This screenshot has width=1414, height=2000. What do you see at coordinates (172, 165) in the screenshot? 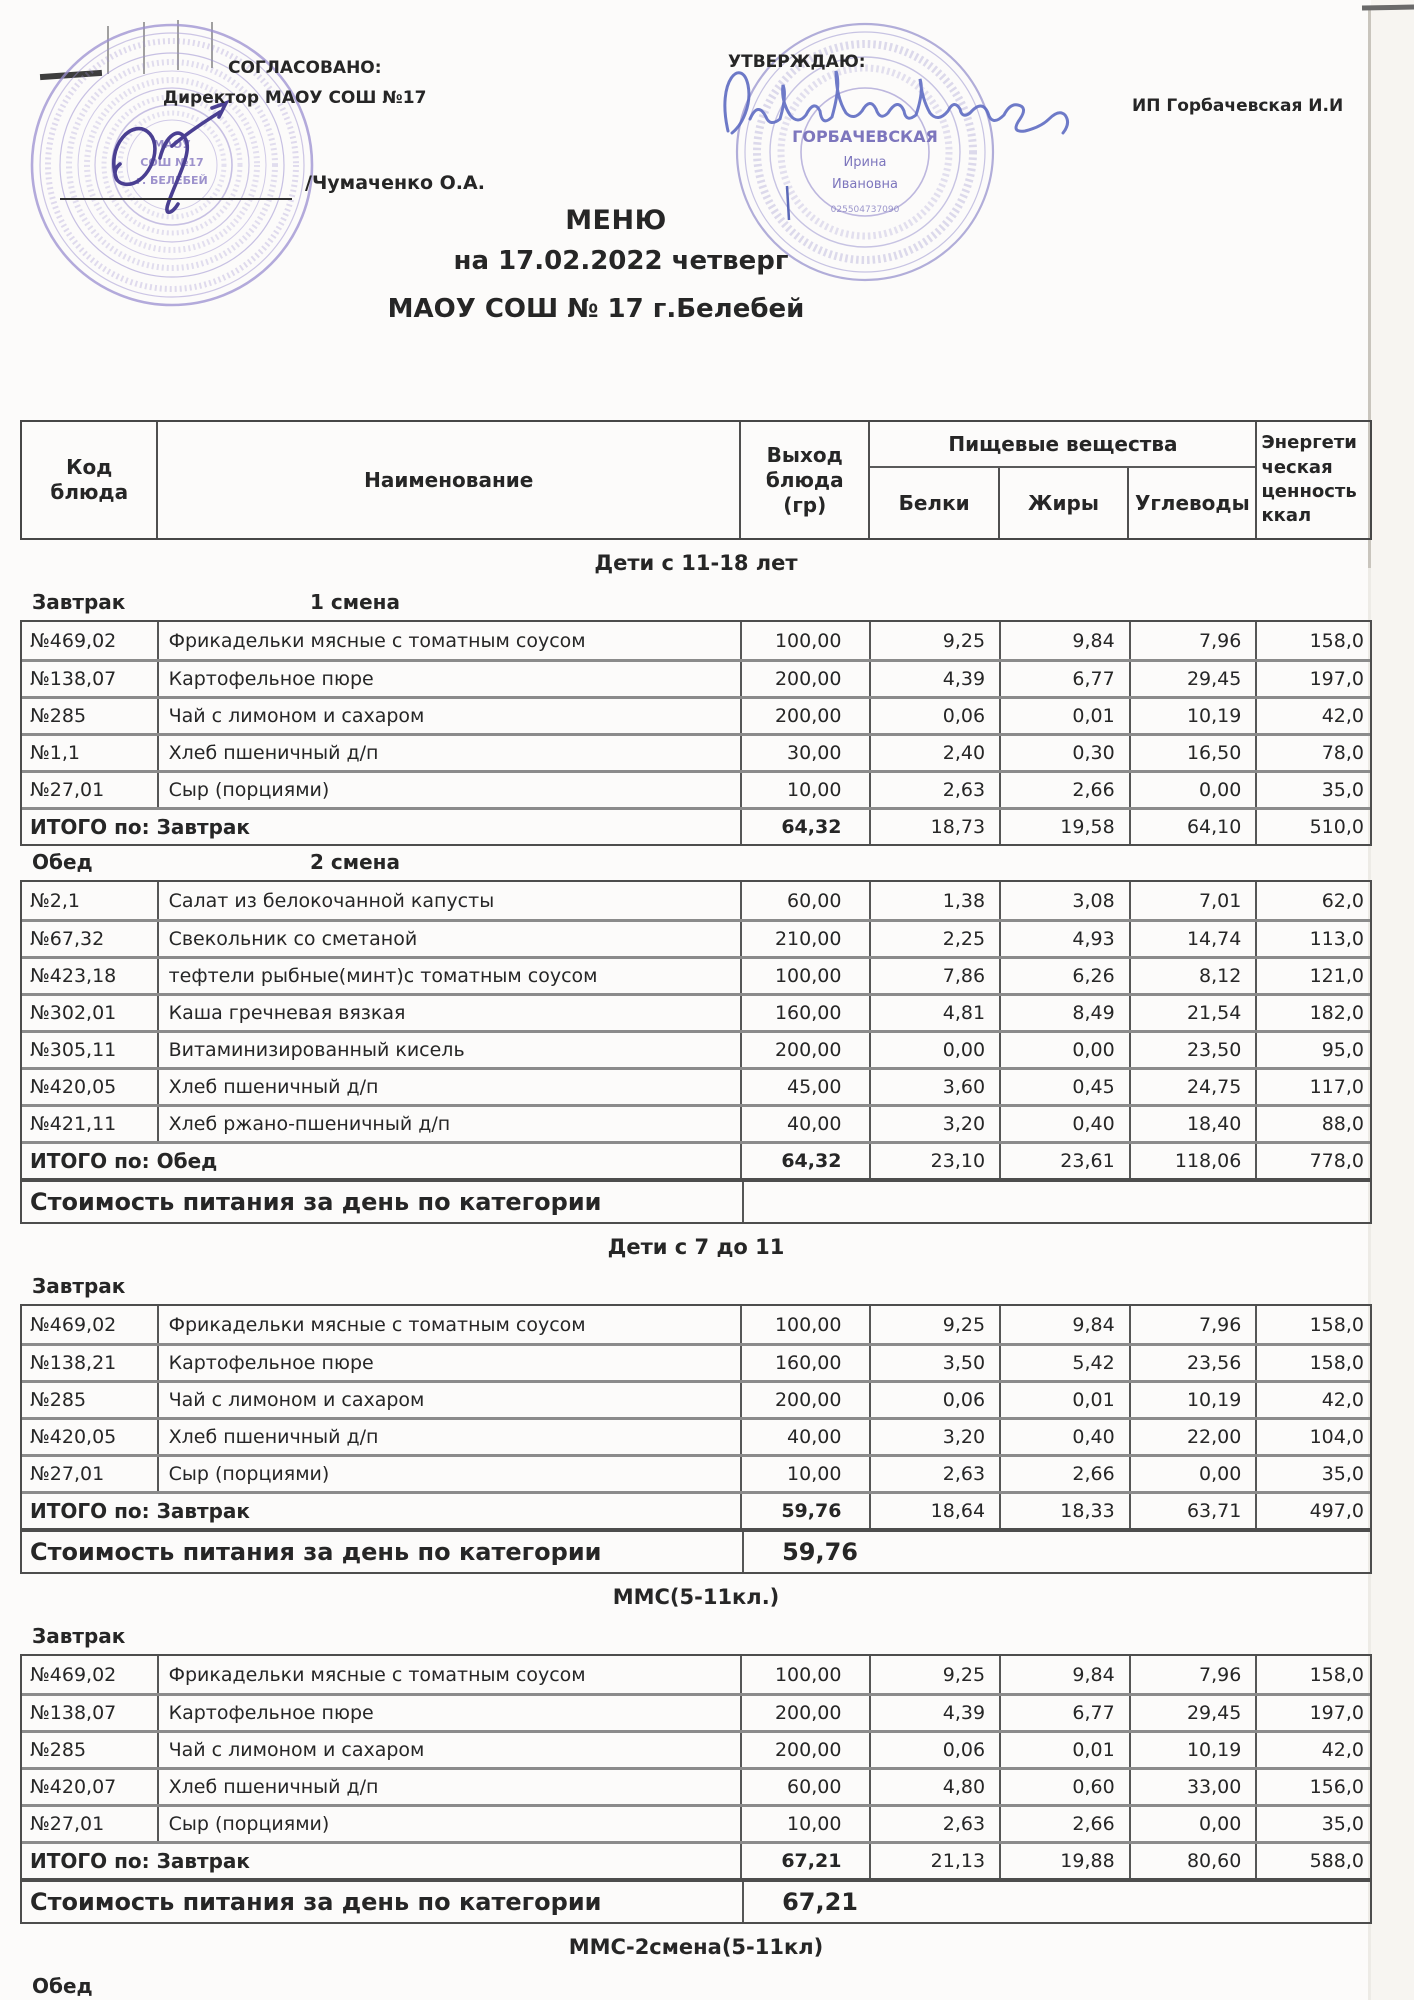
I see `school-round-stamp: МАОУ СОШ №17 г. БЕЛЕБЕЙ` at bounding box center [172, 165].